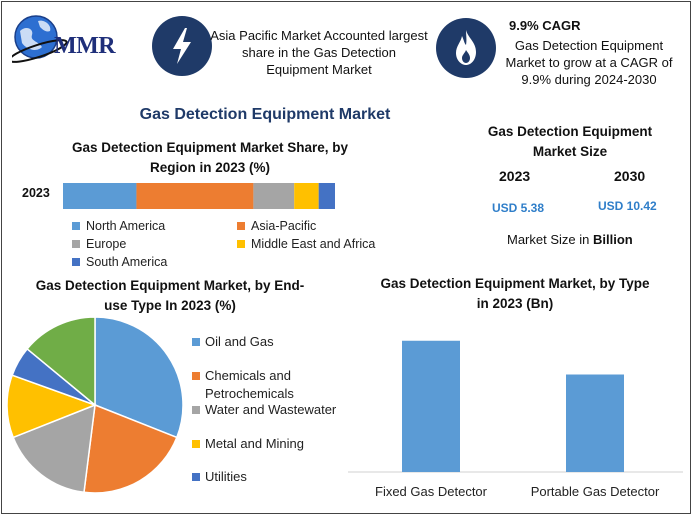 This screenshot has width=694, height=517. I want to click on market-size-title: Gas Detection Equipment Market Size, so click(570, 141).